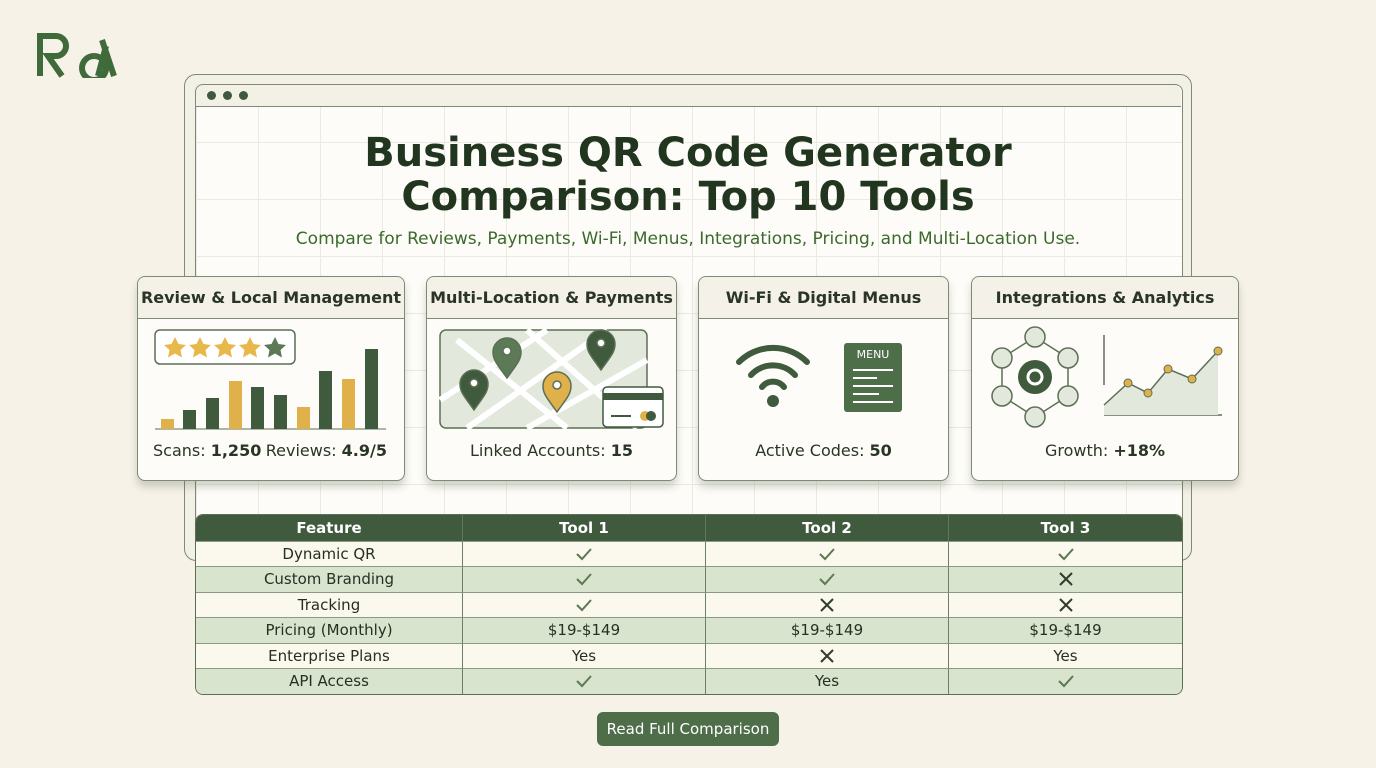 Image resolution: width=1376 pixels, height=768 pixels. I want to click on table-cell: Custom Branding, so click(329, 579).